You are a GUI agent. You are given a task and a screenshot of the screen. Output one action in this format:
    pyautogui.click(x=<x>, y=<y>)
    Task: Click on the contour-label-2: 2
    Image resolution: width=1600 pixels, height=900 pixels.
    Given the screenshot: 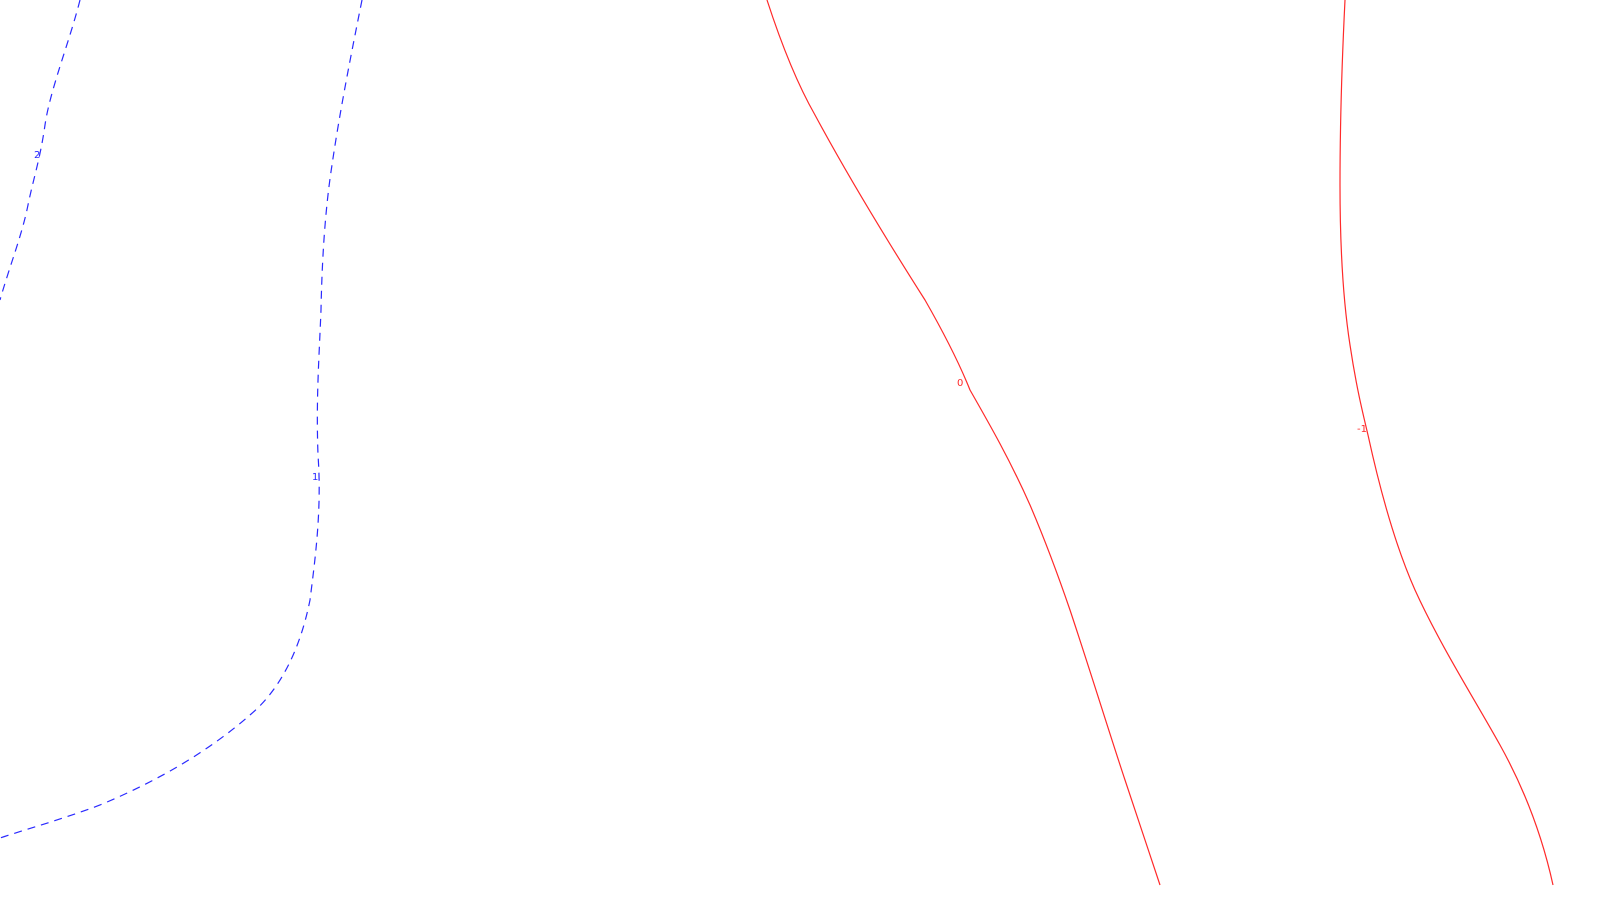 What is the action you would take?
    pyautogui.click(x=37, y=155)
    